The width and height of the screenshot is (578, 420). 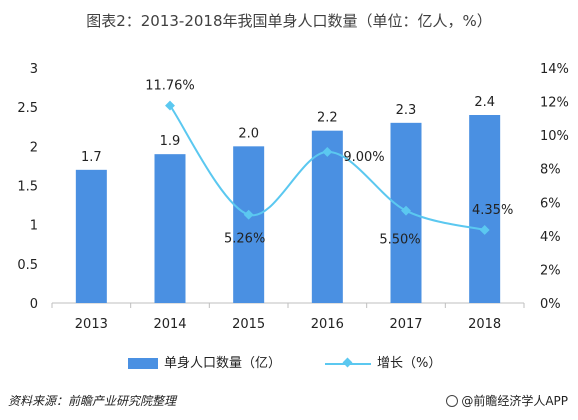 I want to click on x-tick-label: 2016, so click(x=327, y=324).